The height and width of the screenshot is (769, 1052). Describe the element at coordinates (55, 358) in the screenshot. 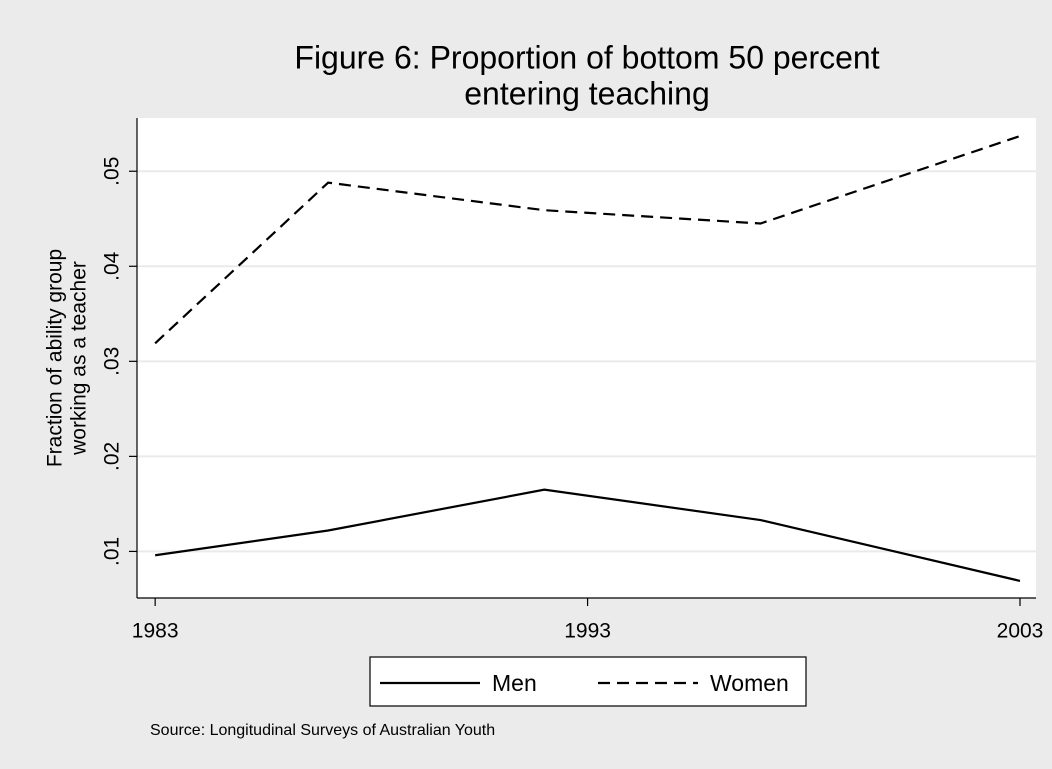

I see `y-axis-label: Fraction of ability group` at that location.